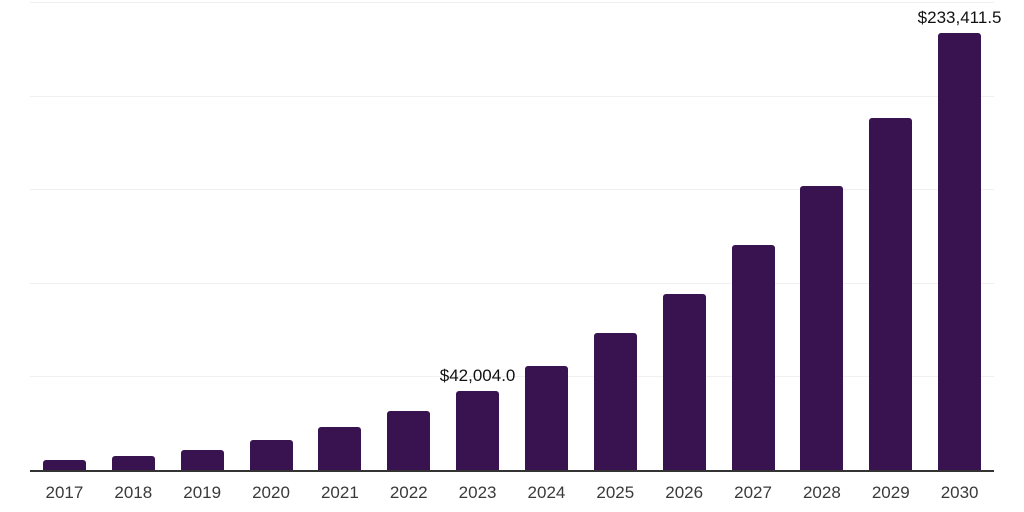 Image resolution: width=1024 pixels, height=512 pixels. What do you see at coordinates (753, 357) in the screenshot?
I see `bar-2027` at bounding box center [753, 357].